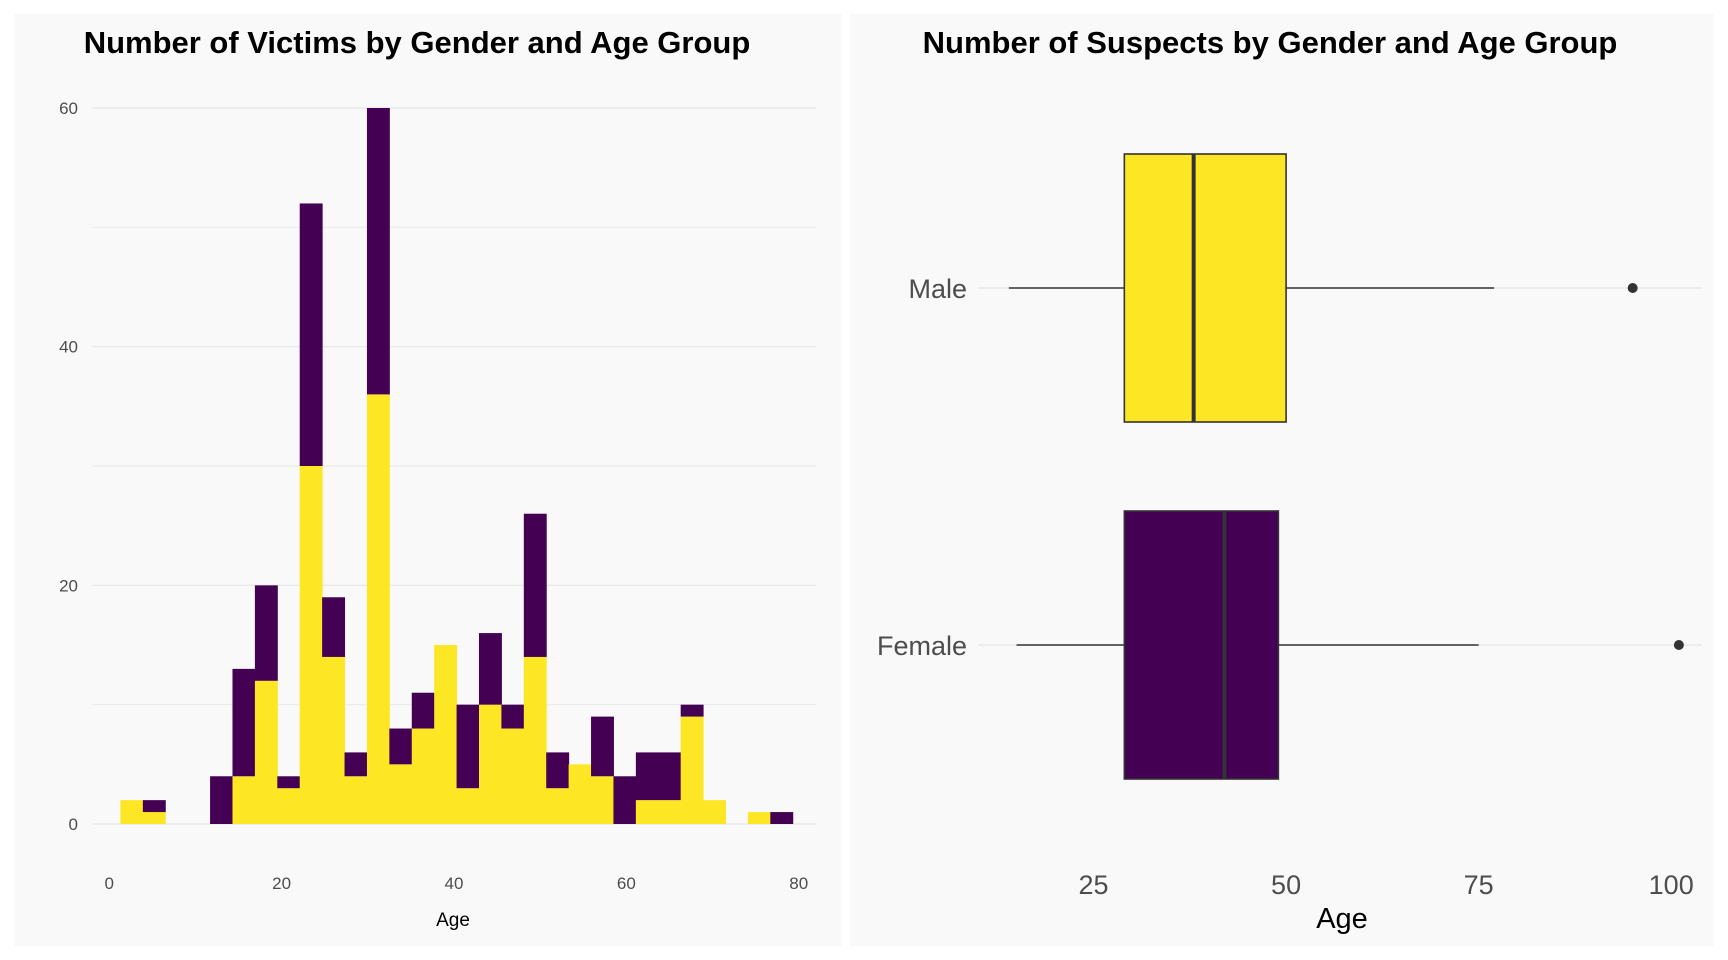  What do you see at coordinates (1386, 885) in the screenshot?
I see `suspects-x-tick-labels: 25 50 75 100` at bounding box center [1386, 885].